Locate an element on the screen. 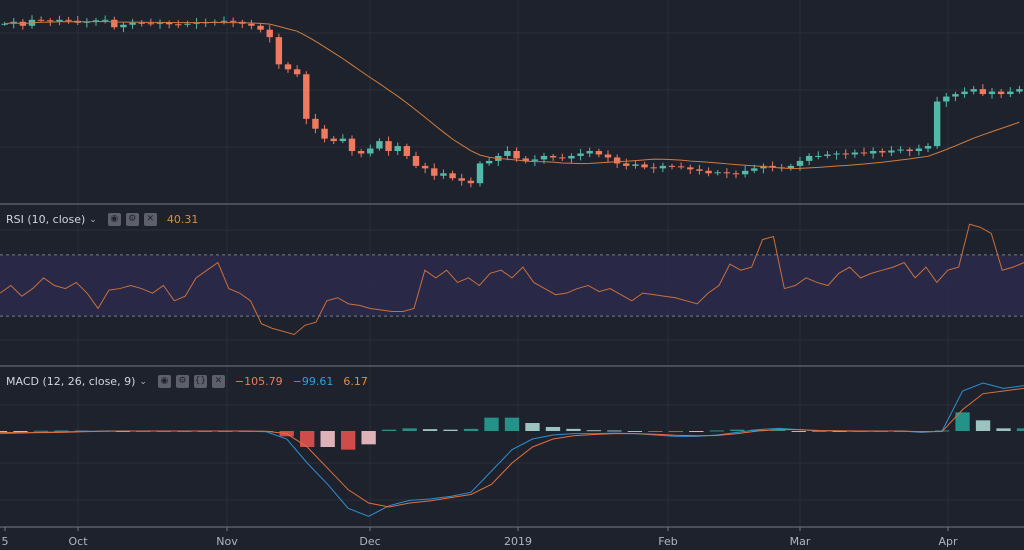 Image resolution: width=1024 pixels, height=550 pixels. x-axis-label: Feb is located at coordinates (668, 541).